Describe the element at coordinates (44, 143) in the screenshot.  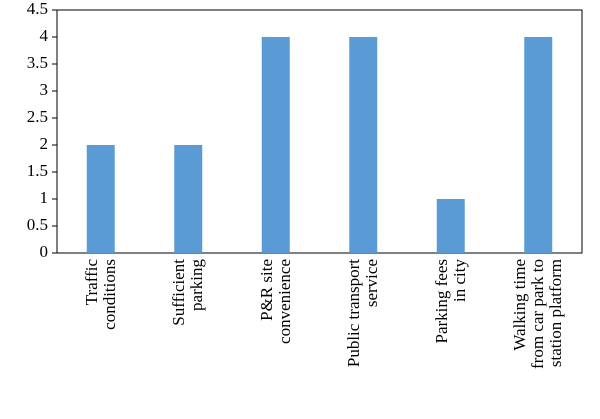
I see `y-tick-label: 2` at that location.